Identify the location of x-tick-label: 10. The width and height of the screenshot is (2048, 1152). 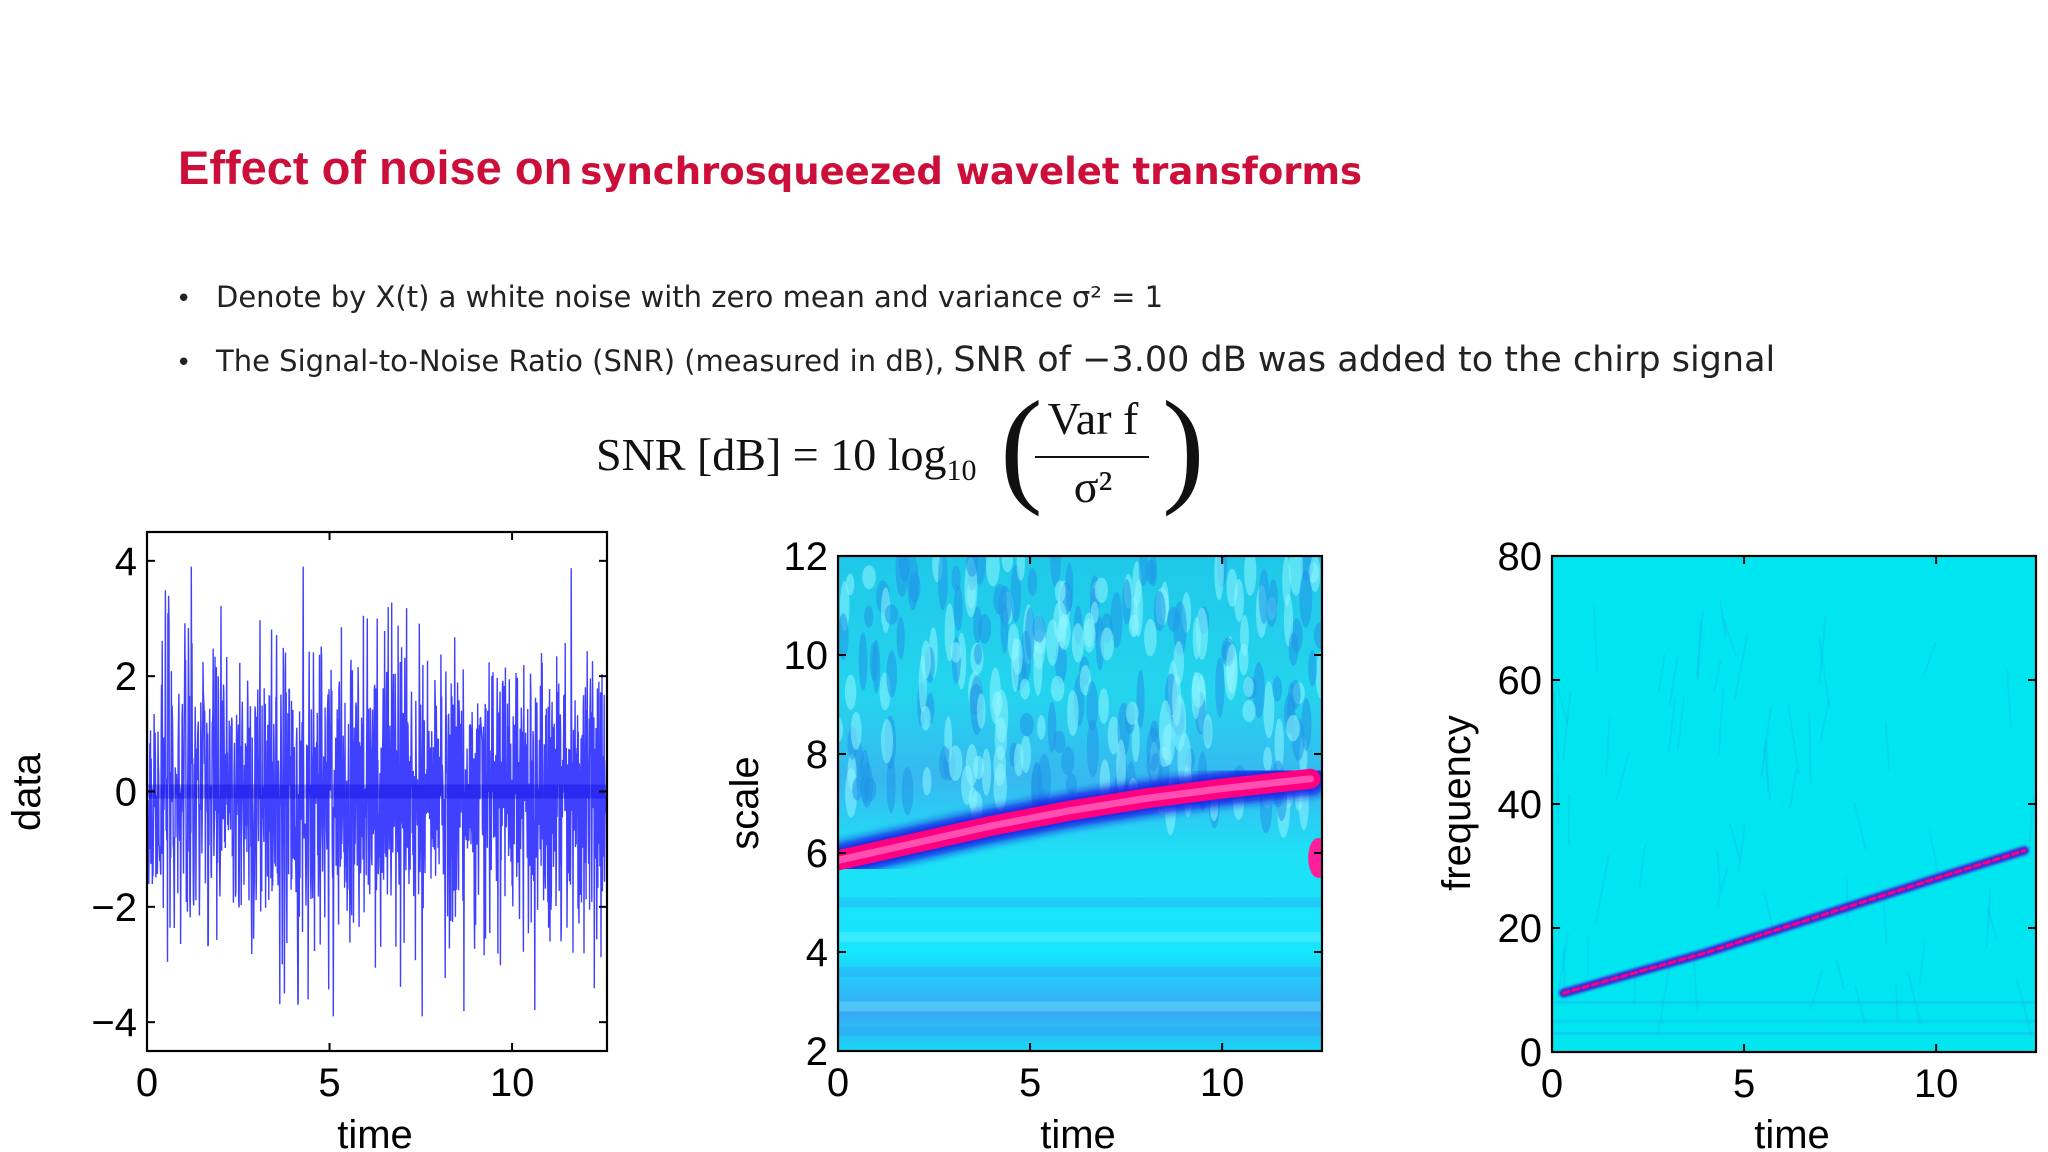
(1936, 1084).